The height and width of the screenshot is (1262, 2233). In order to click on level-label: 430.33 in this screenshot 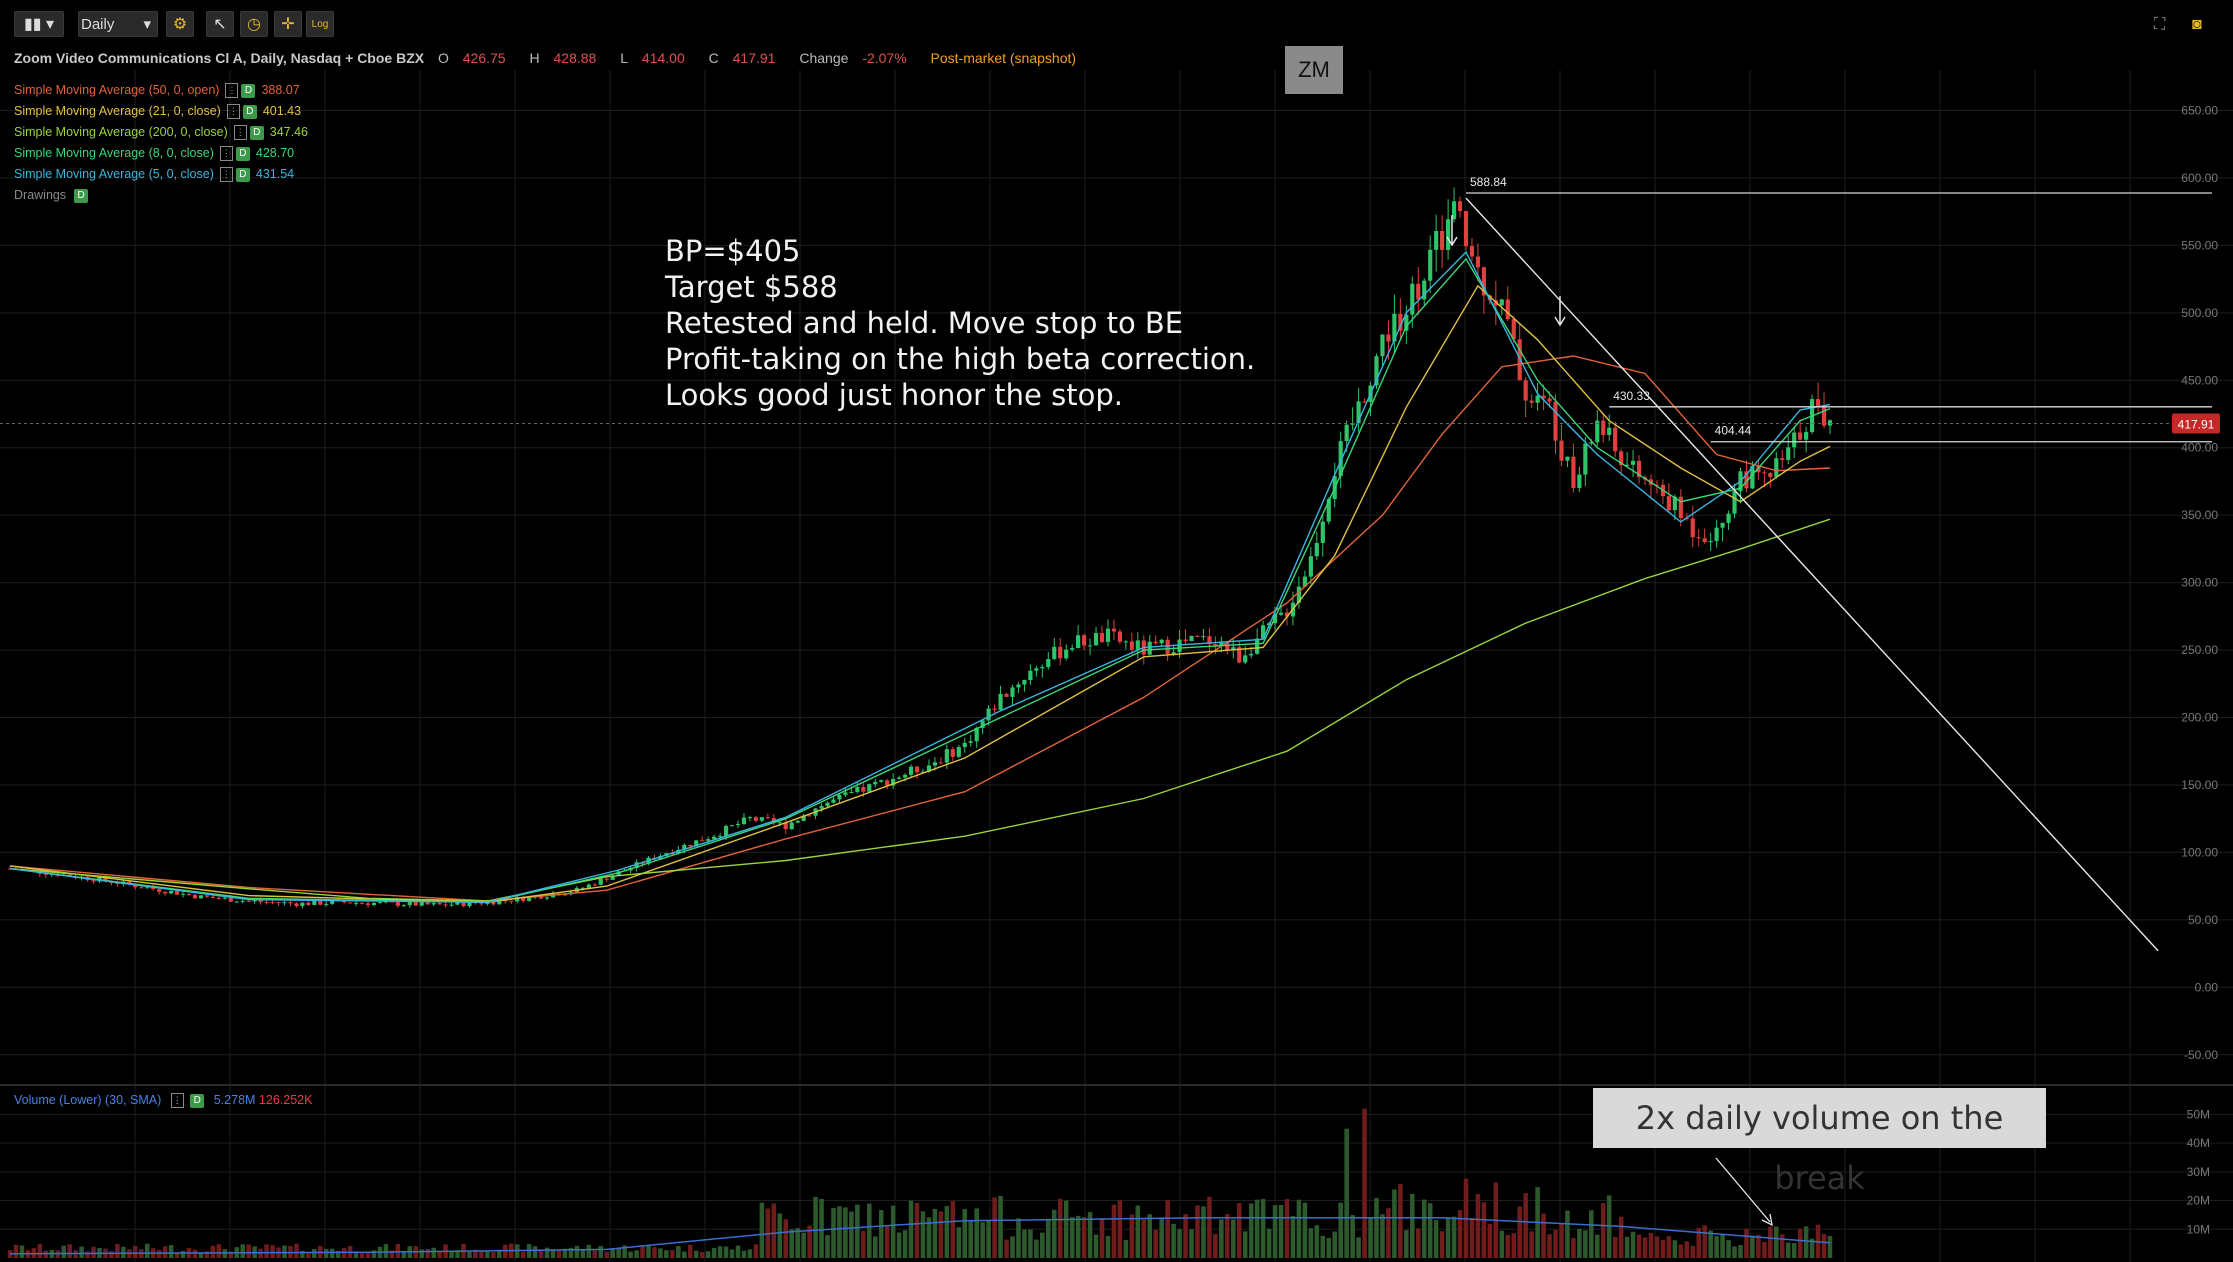, I will do `click(1631, 396)`.